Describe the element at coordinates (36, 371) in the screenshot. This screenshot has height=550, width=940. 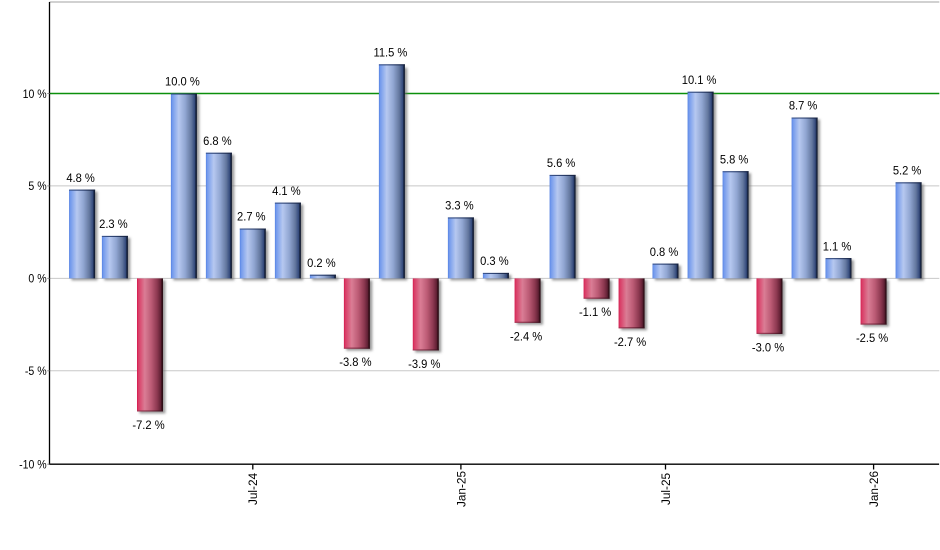
I see `svg-text: -5 %` at that location.